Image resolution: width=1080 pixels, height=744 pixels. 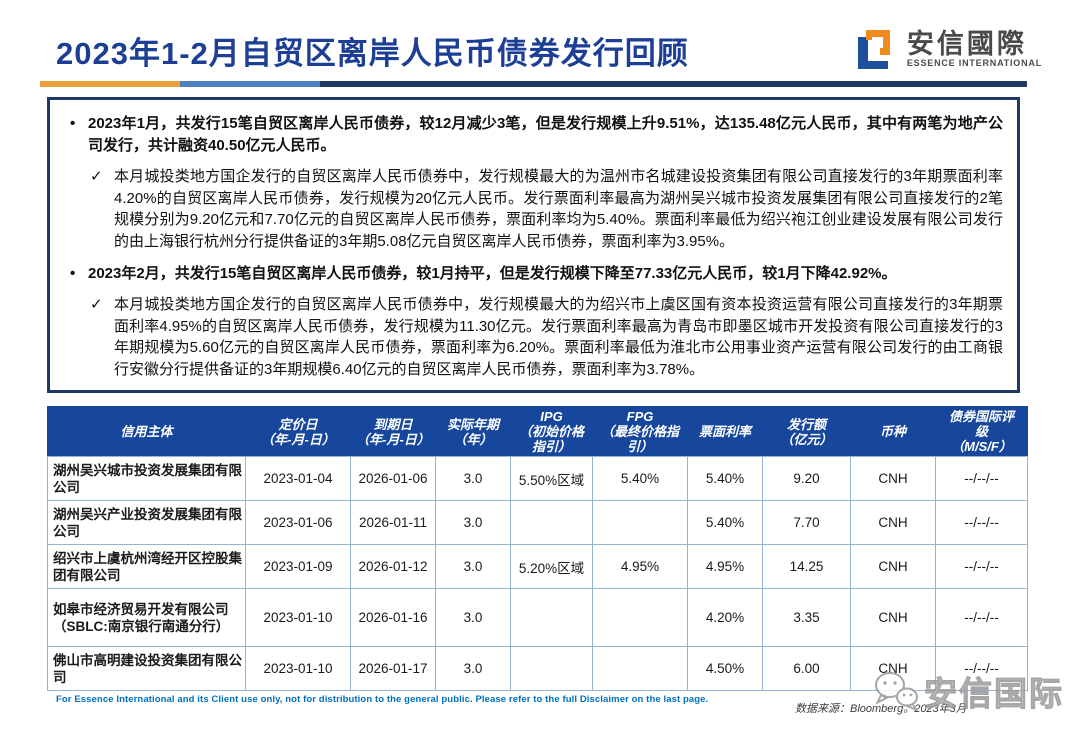 I want to click on header-currency: 币种, so click(x=893, y=431).